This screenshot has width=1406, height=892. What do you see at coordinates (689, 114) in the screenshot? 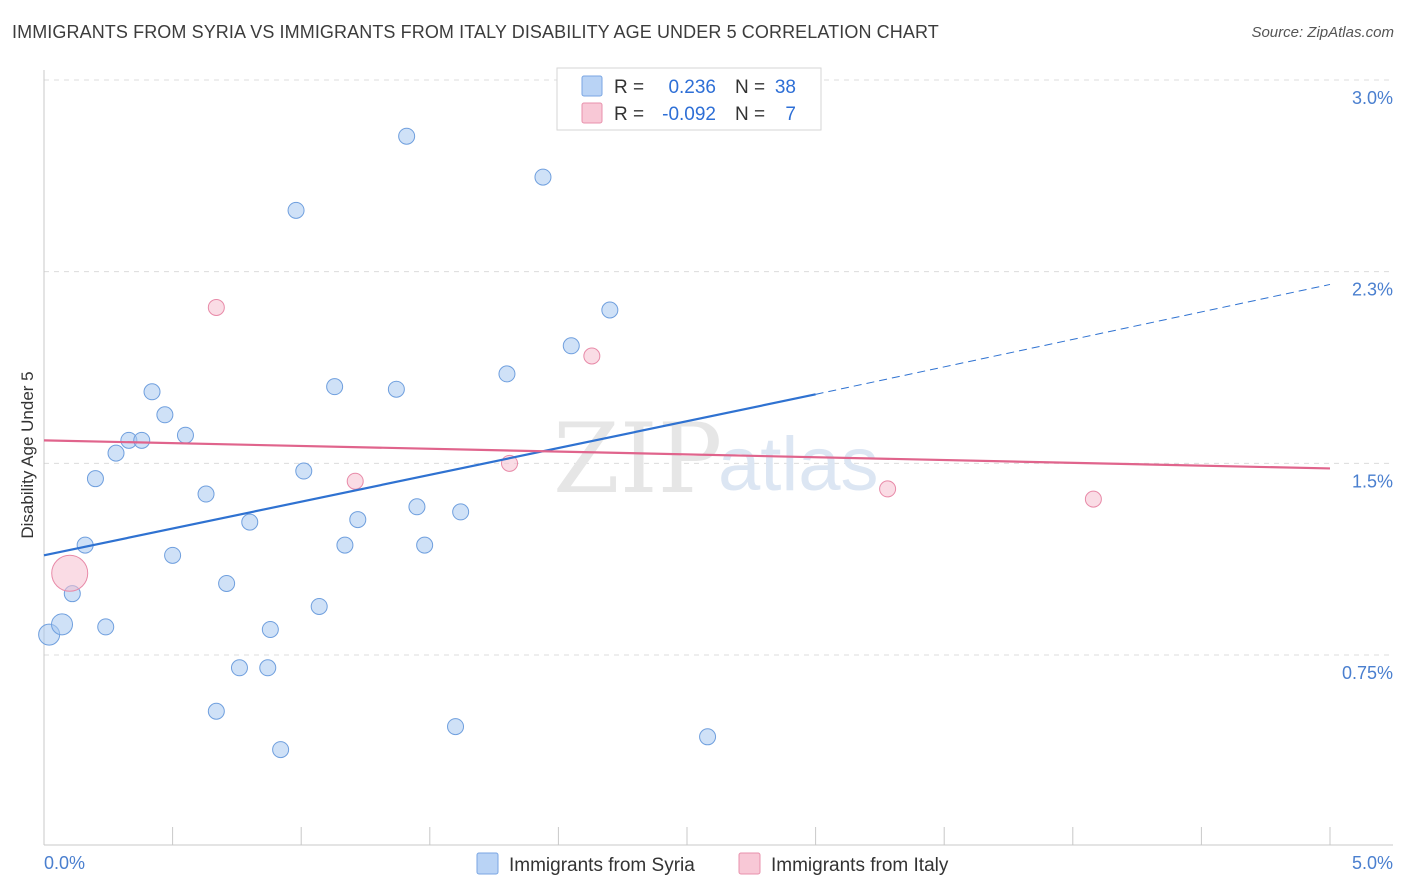
I see `legend-r-value-italy: -0.092` at bounding box center [689, 114].